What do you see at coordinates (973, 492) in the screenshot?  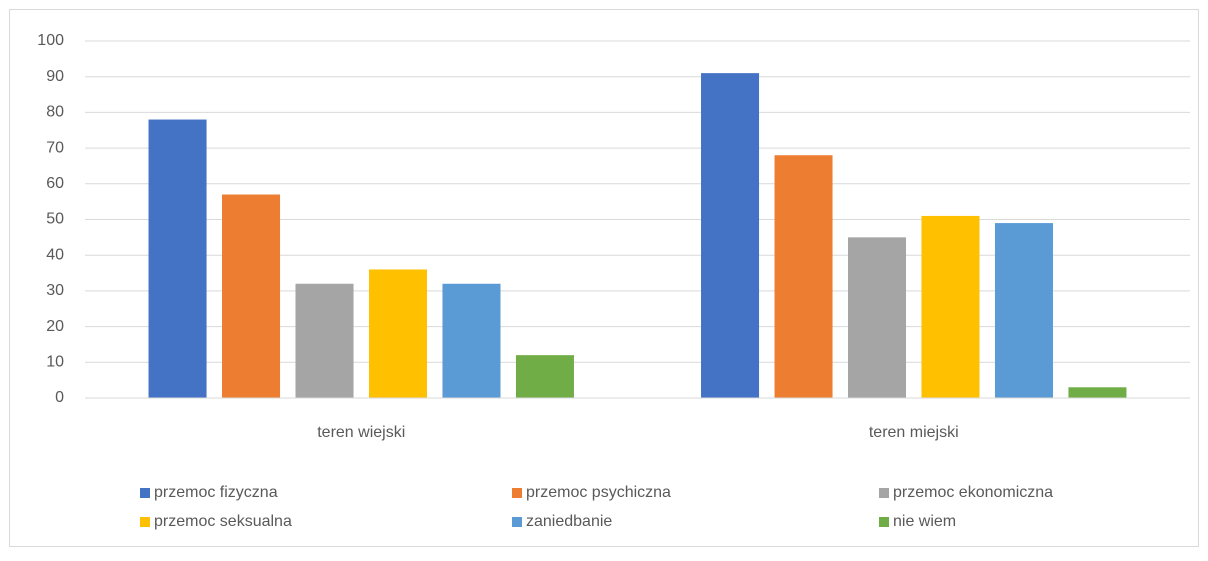 I see `legend-label: przemoc ekonomiczna` at bounding box center [973, 492].